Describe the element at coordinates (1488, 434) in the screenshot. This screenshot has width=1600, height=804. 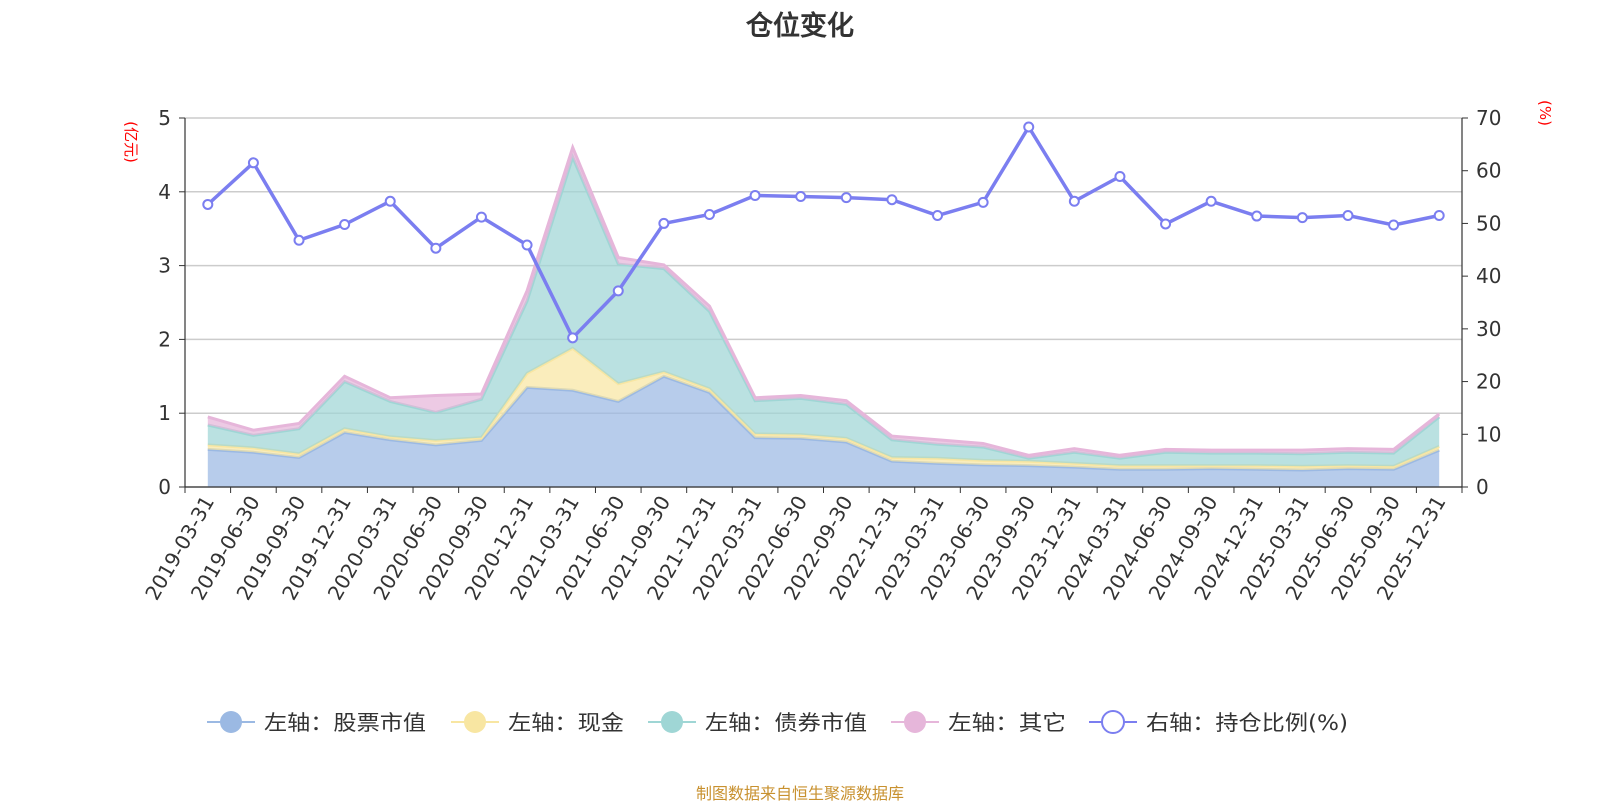
I see `right-axis-tick-label: 10` at that location.